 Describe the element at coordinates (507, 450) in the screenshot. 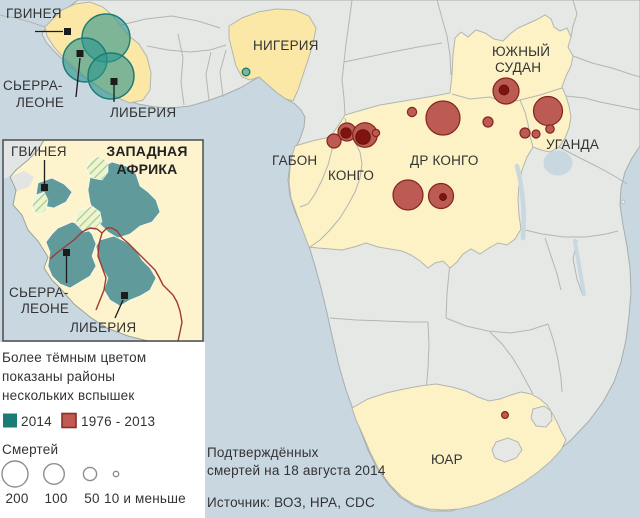

I see `country-lesotho` at that location.